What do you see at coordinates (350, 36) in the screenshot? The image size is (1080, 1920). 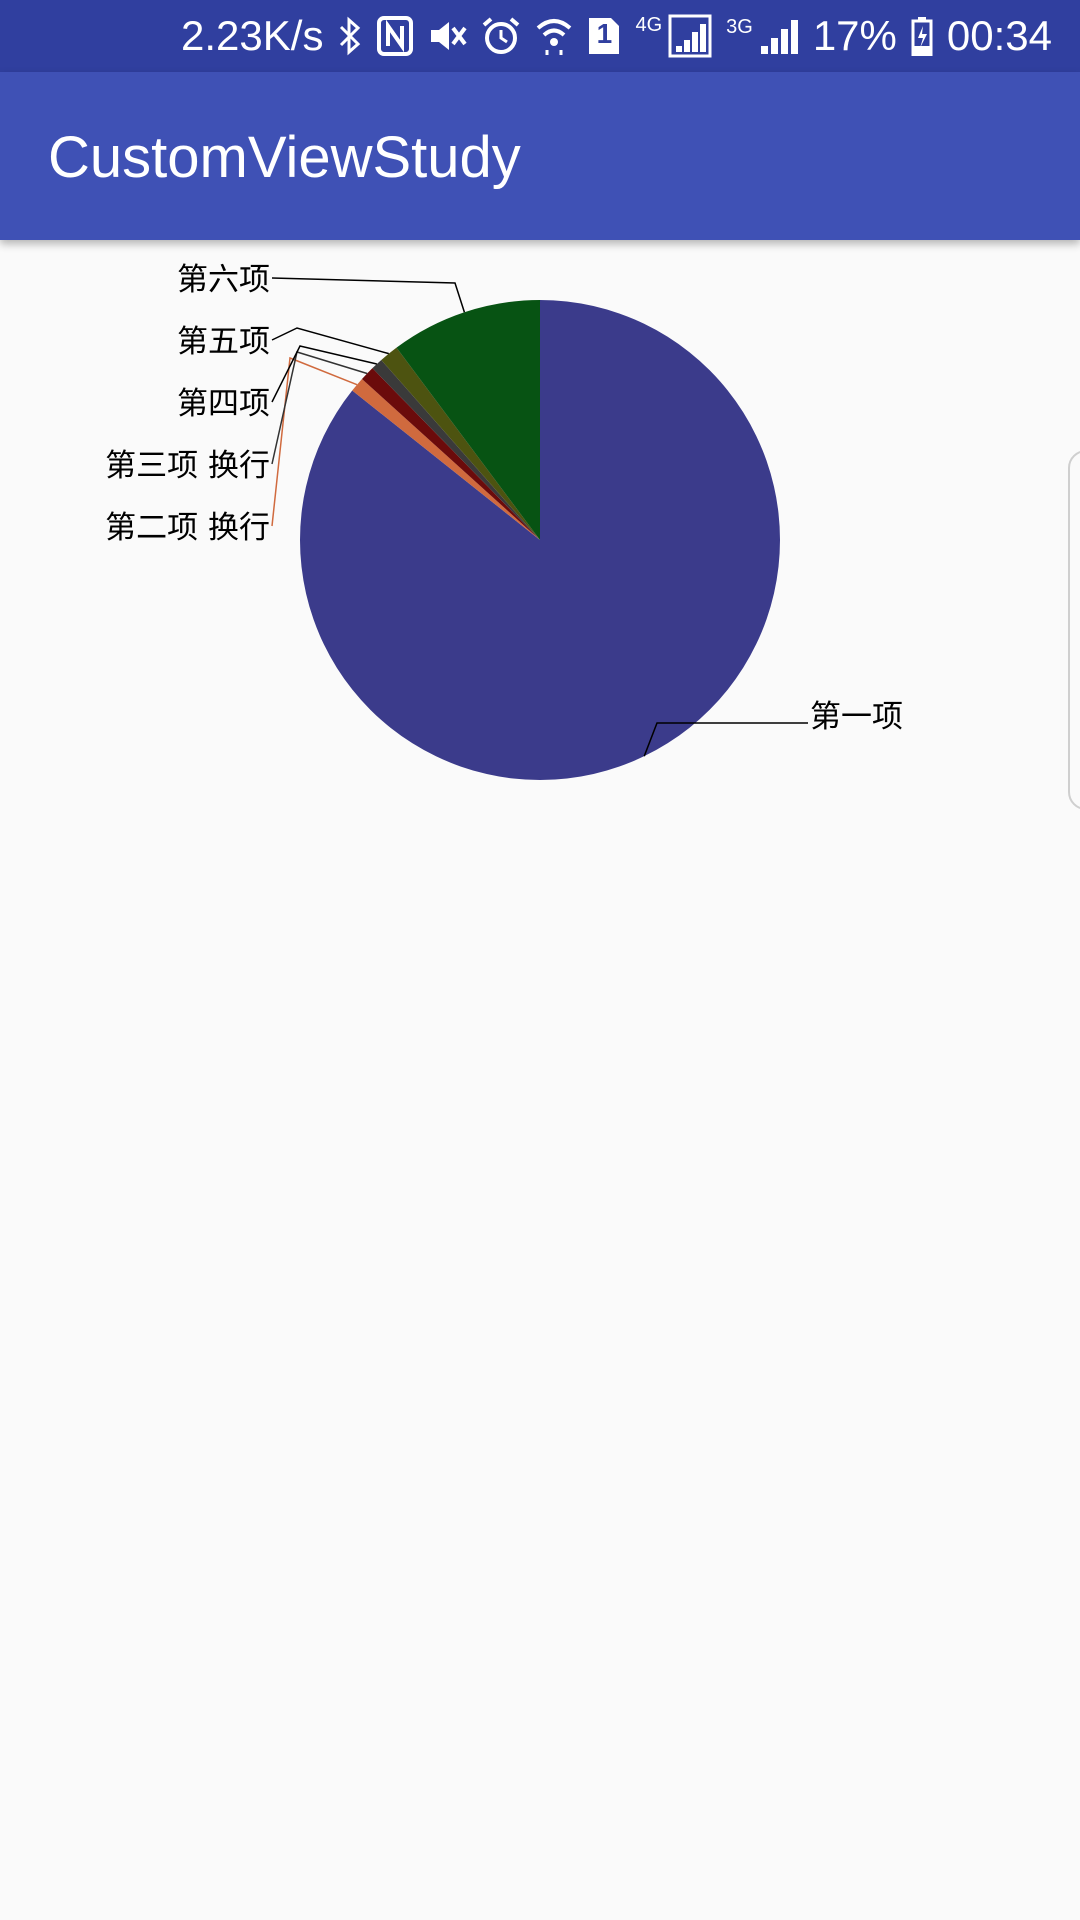 I see `bluetooth-icon` at bounding box center [350, 36].